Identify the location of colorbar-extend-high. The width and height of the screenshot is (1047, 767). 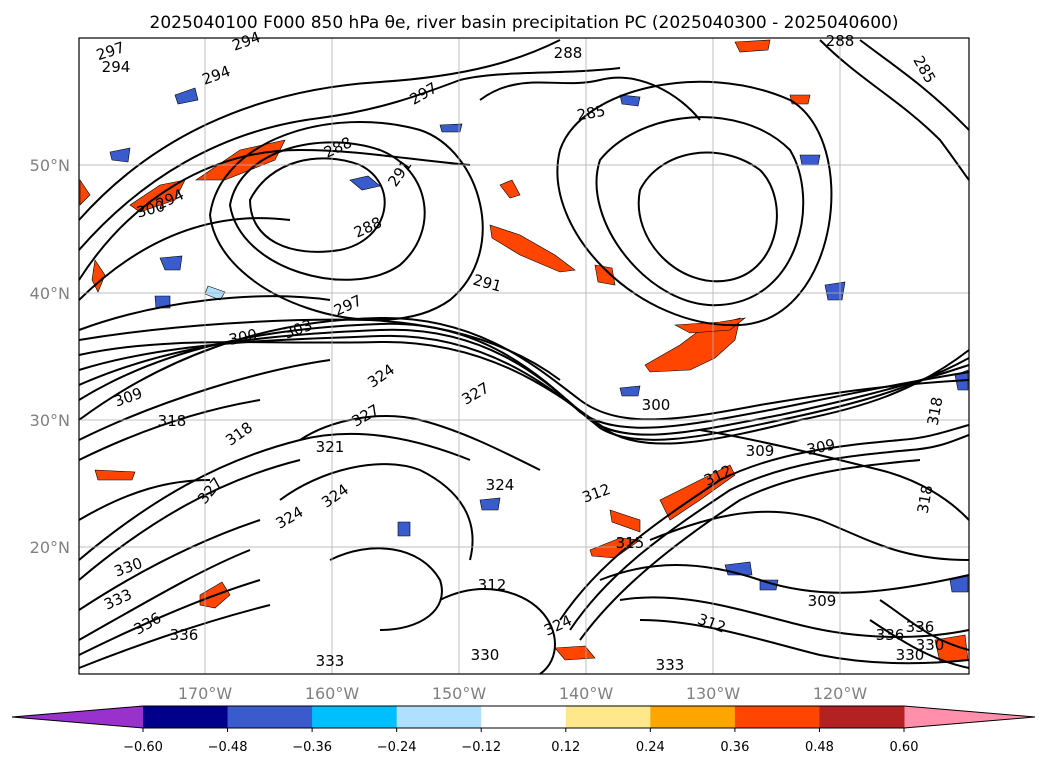
(969, 717).